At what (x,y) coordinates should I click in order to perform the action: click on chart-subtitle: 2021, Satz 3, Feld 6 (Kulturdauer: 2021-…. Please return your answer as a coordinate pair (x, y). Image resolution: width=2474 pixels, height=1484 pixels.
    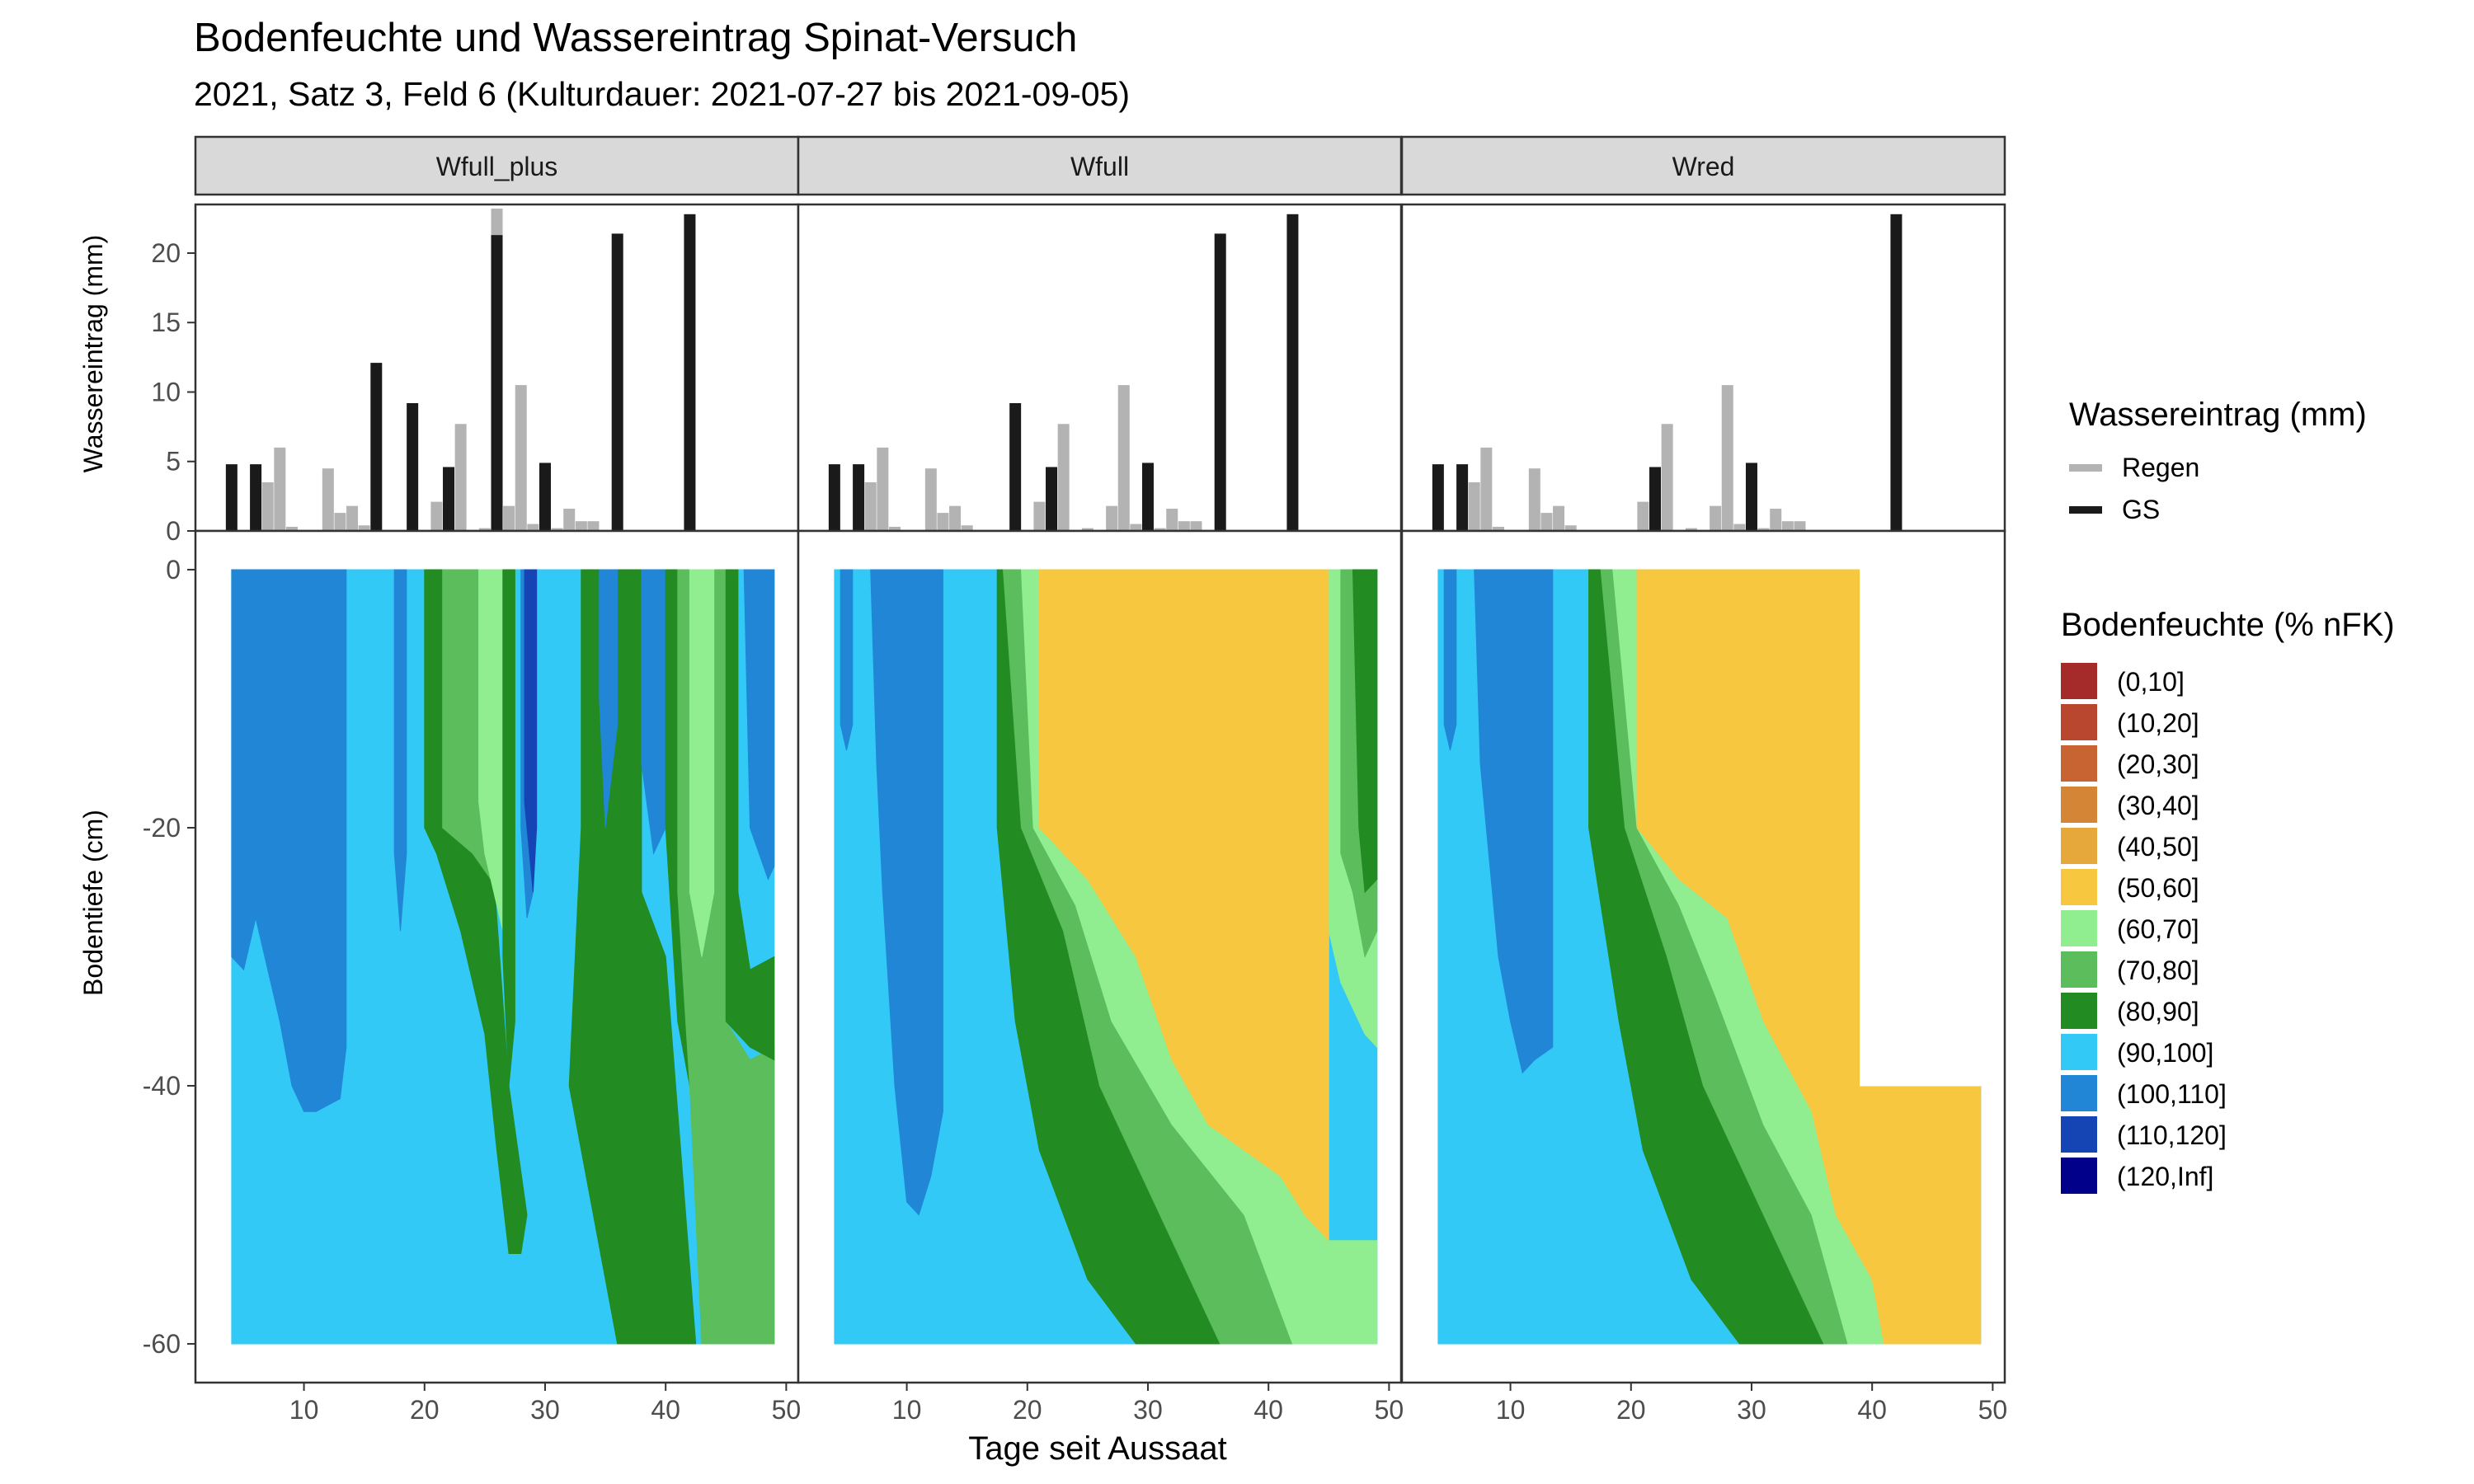
    Looking at the image, I should click on (662, 94).